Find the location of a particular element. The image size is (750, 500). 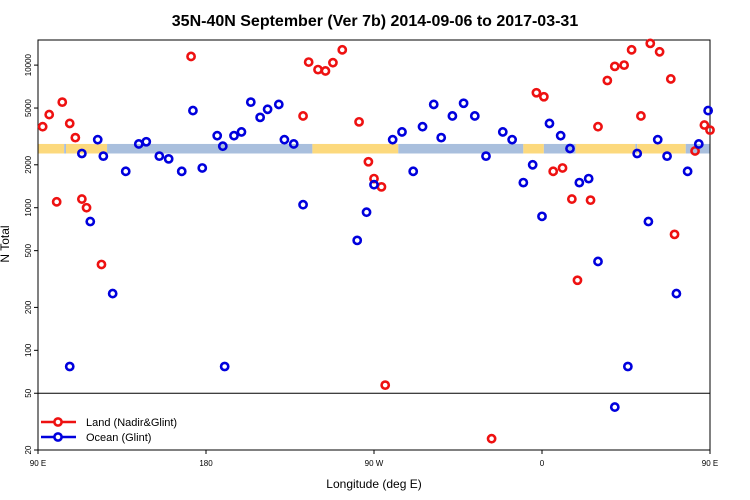

y-tick-label: 2000 is located at coordinates (28, 164).